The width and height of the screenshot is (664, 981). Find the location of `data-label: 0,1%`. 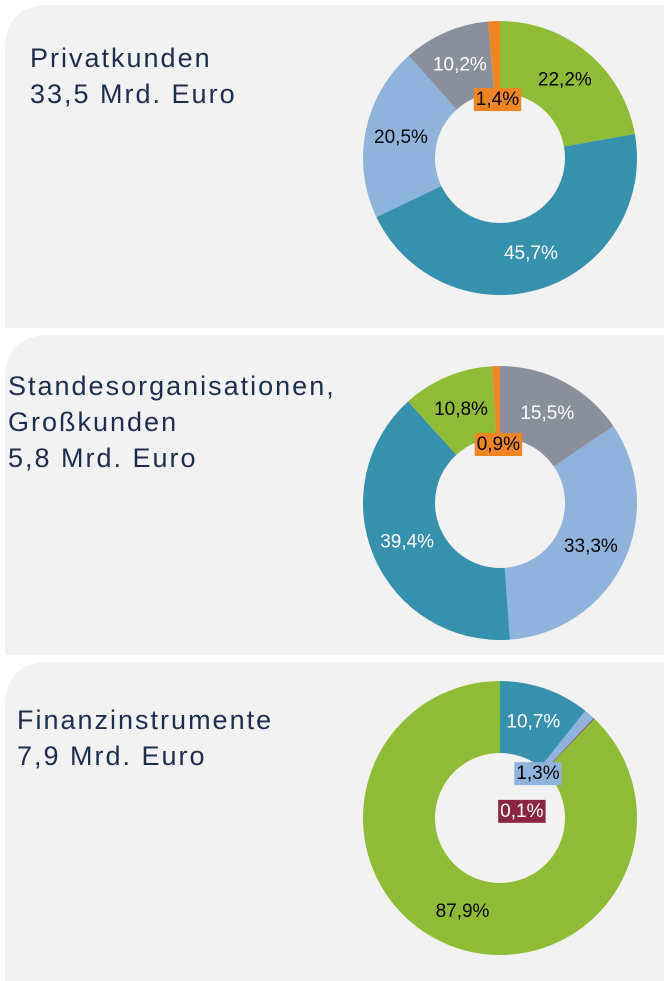

data-label: 0,1% is located at coordinates (521, 811).